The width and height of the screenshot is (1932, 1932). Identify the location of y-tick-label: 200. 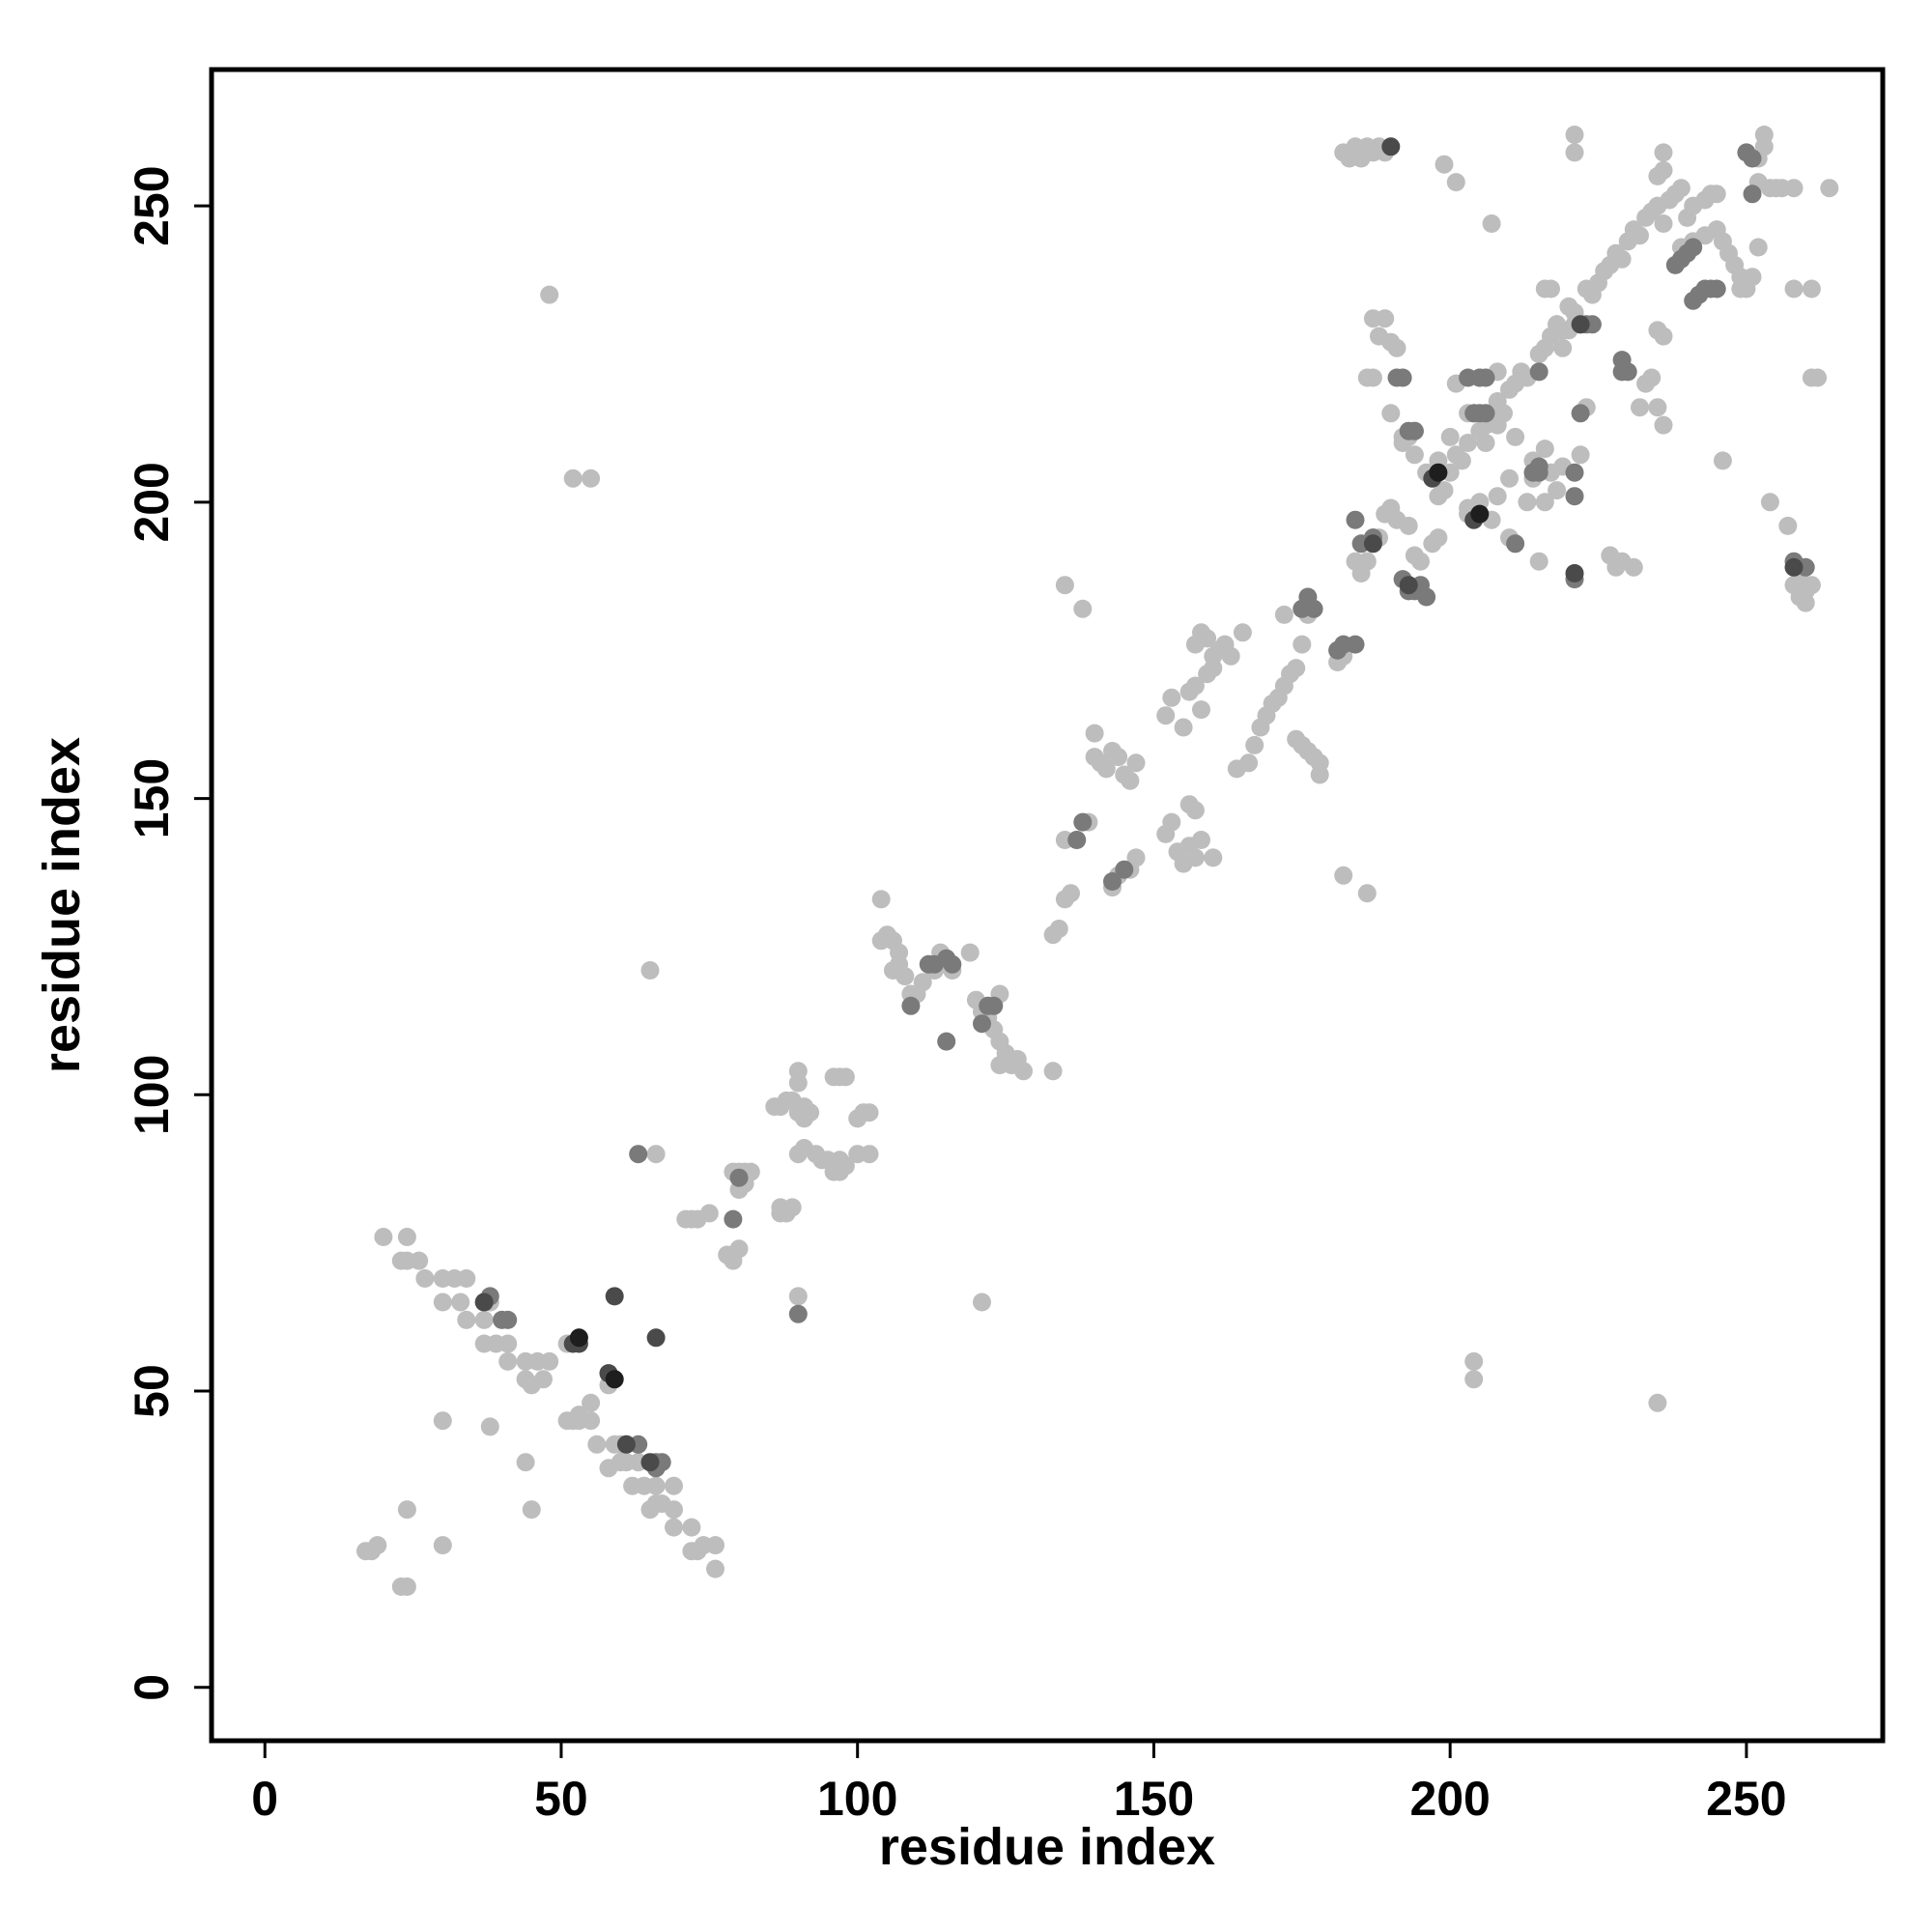
(152, 502).